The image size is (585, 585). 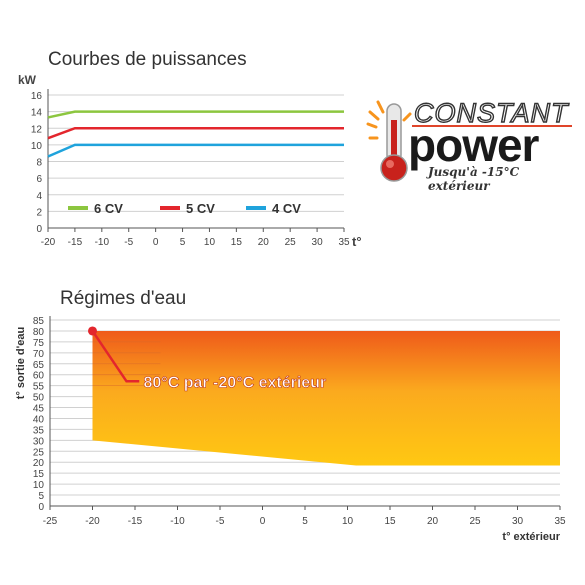 I want to click on y-tick-label: 2, so click(x=39, y=212).